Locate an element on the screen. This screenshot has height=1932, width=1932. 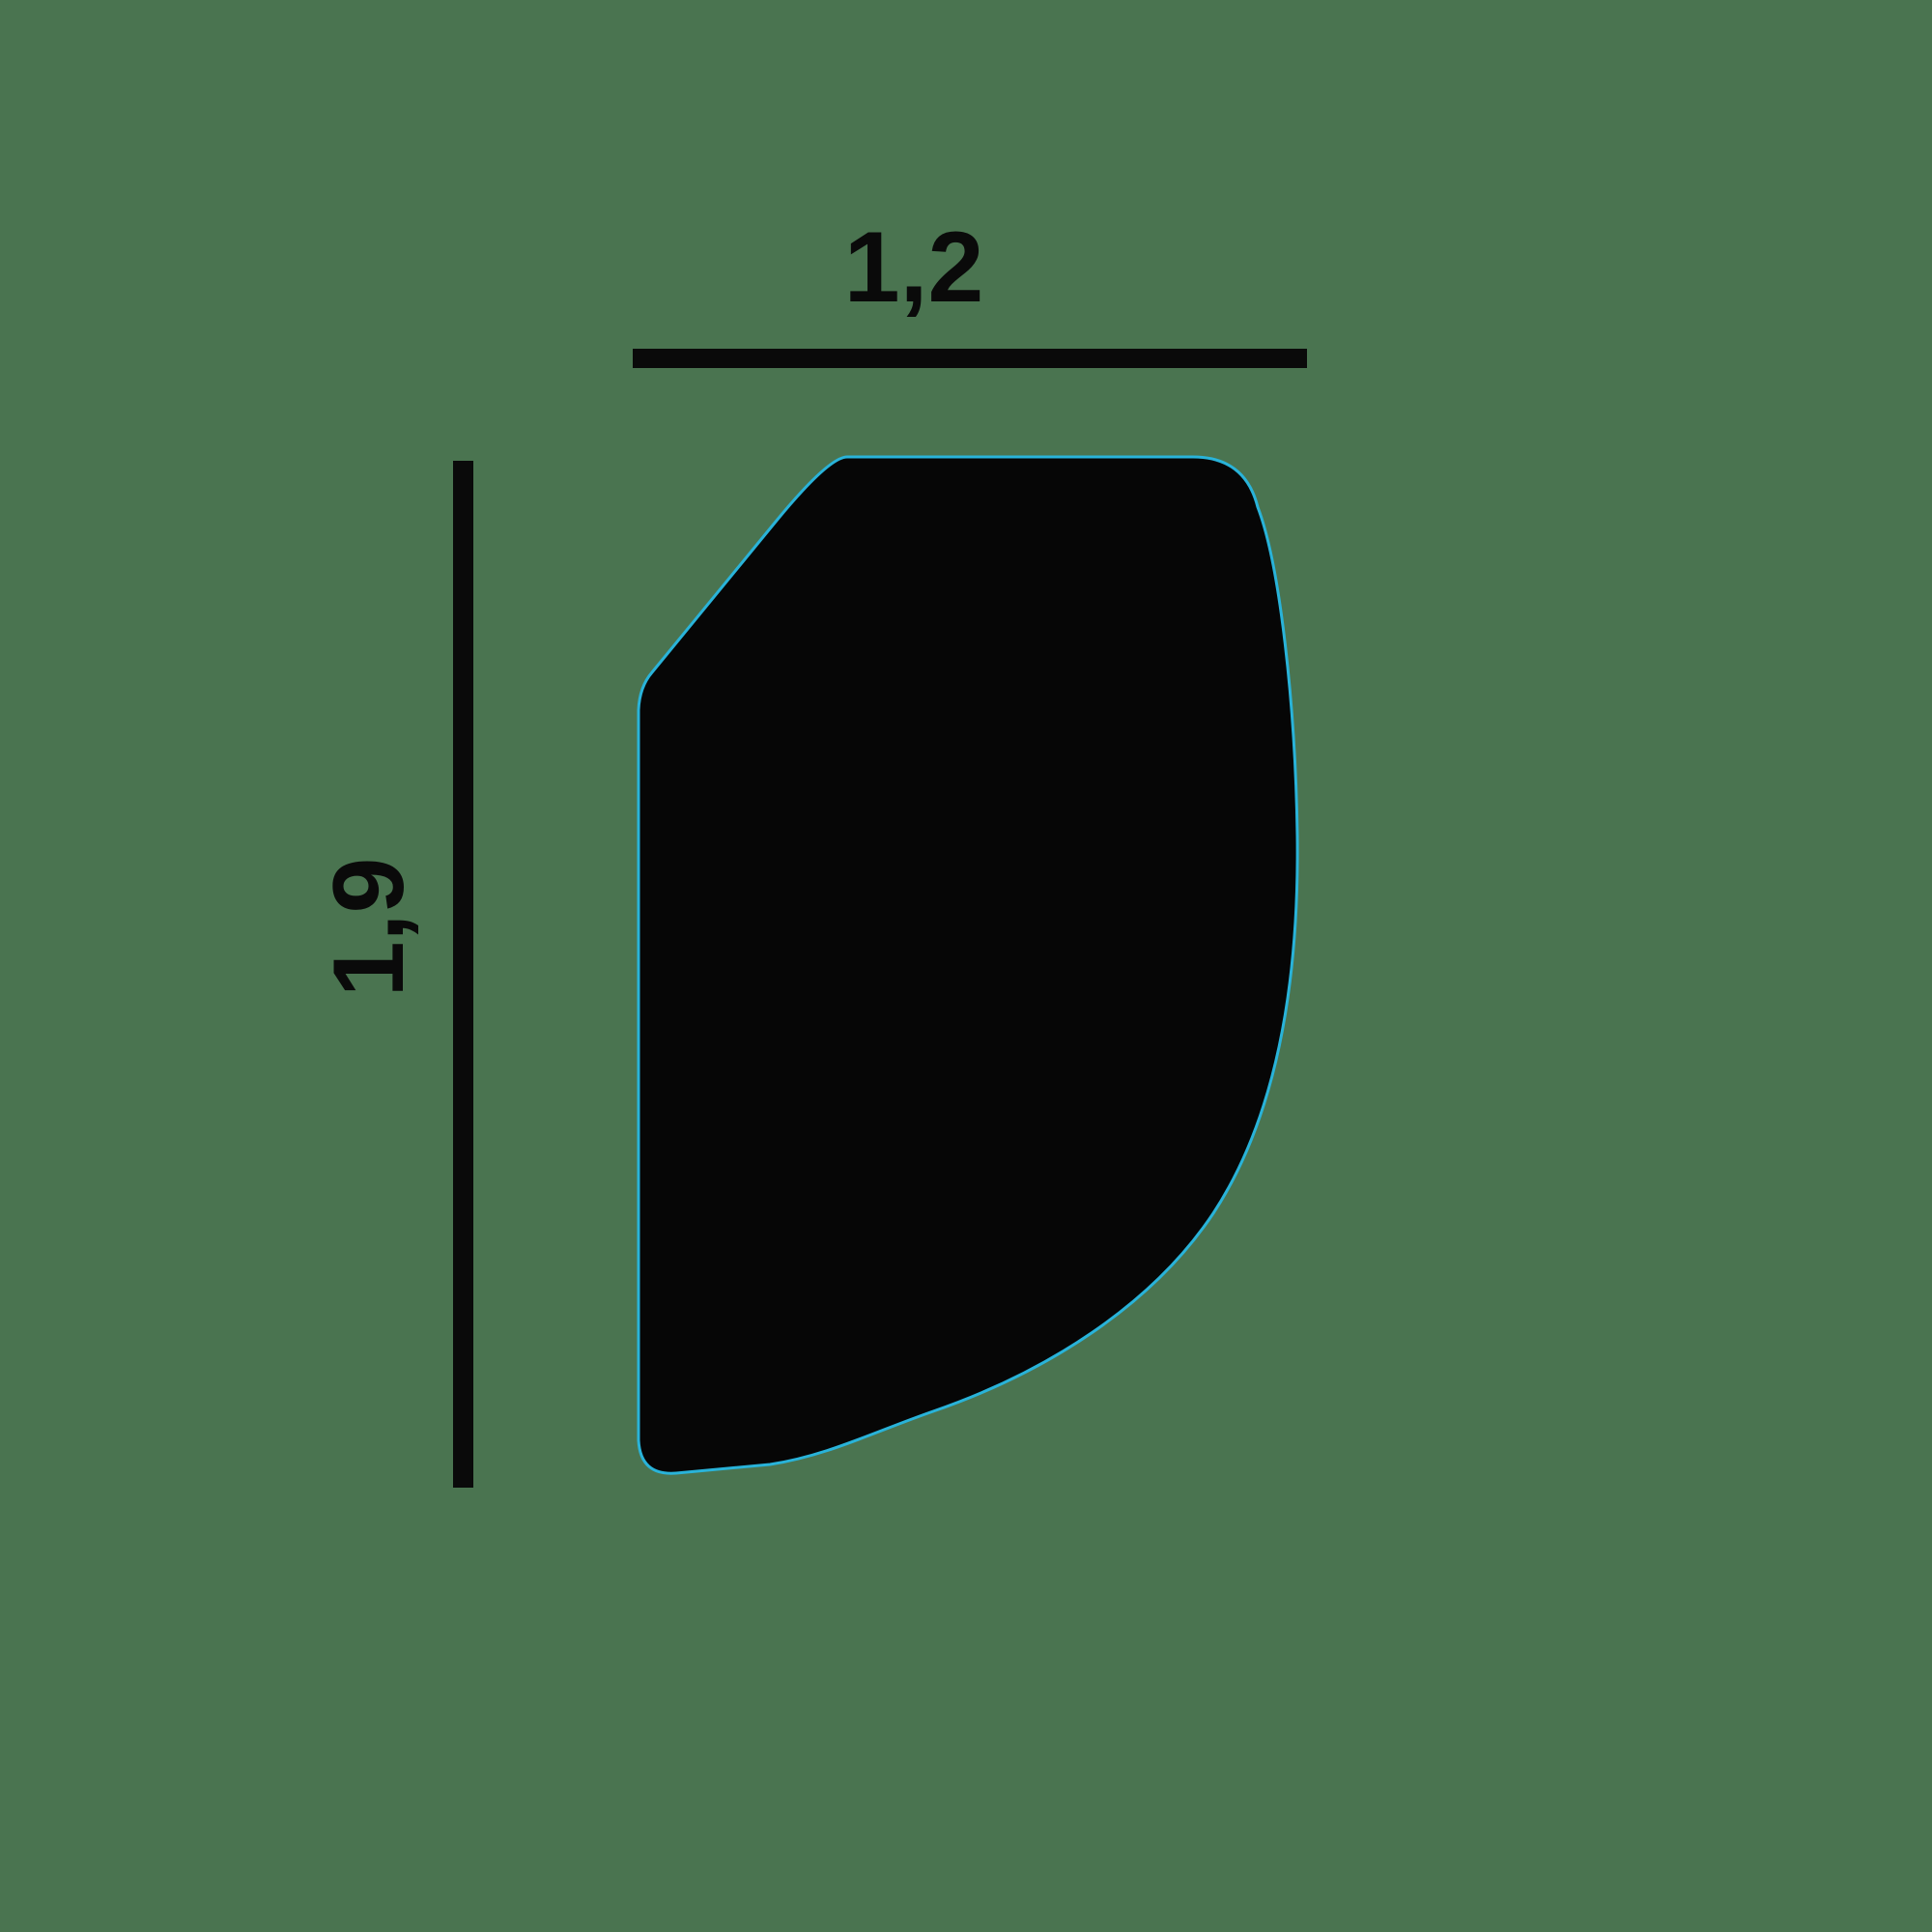
height-dimension-label: 1,9 is located at coordinates (369, 928).